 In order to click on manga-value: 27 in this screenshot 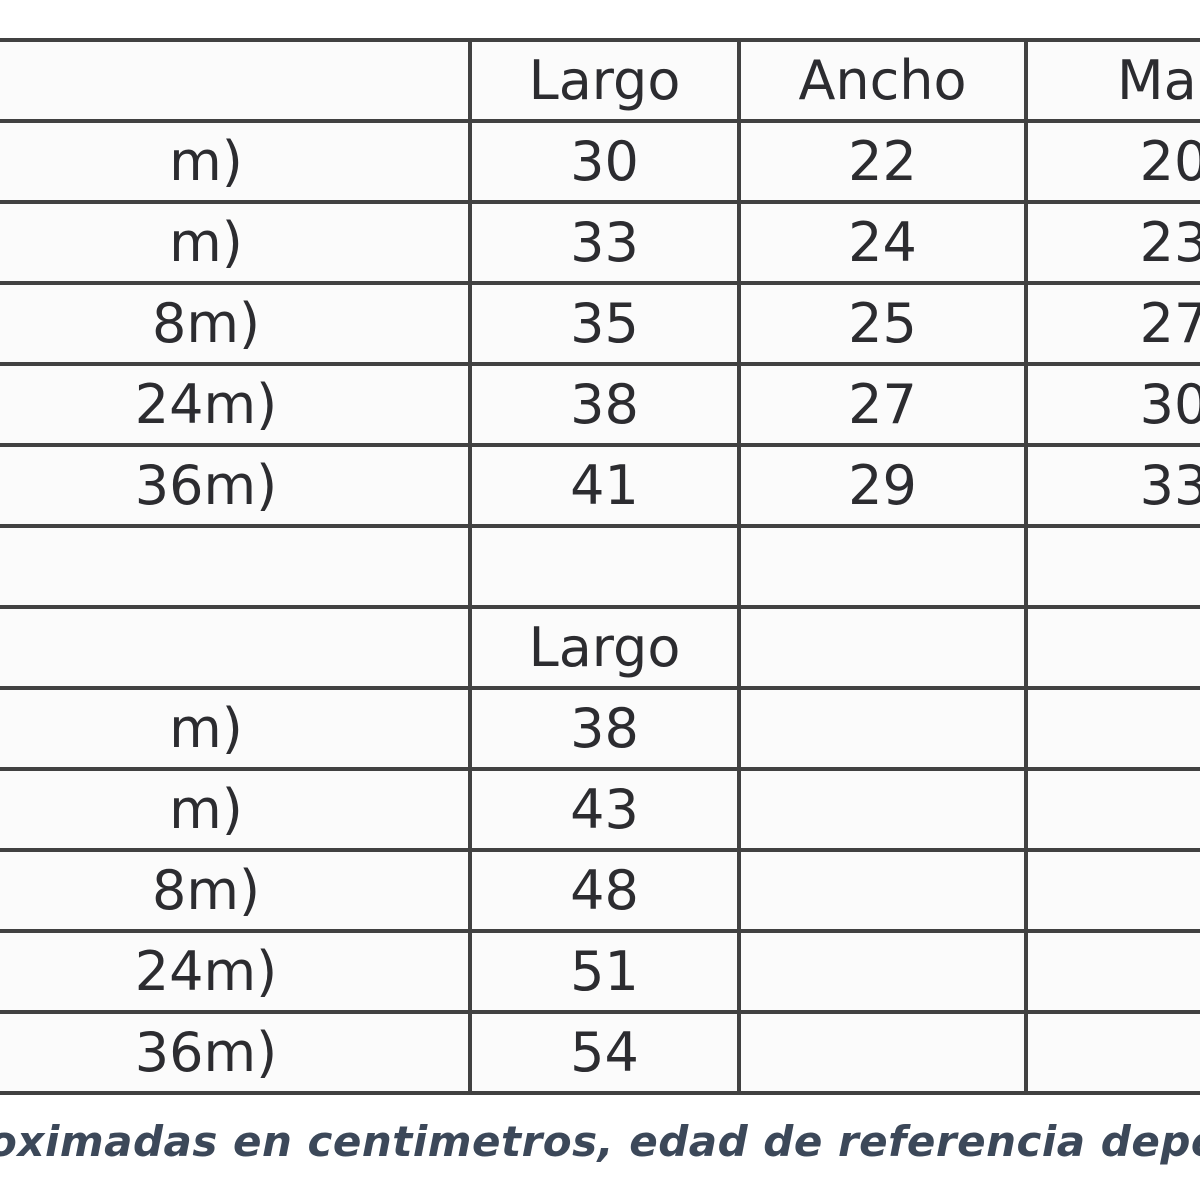, I will do `click(1112, 323)`.